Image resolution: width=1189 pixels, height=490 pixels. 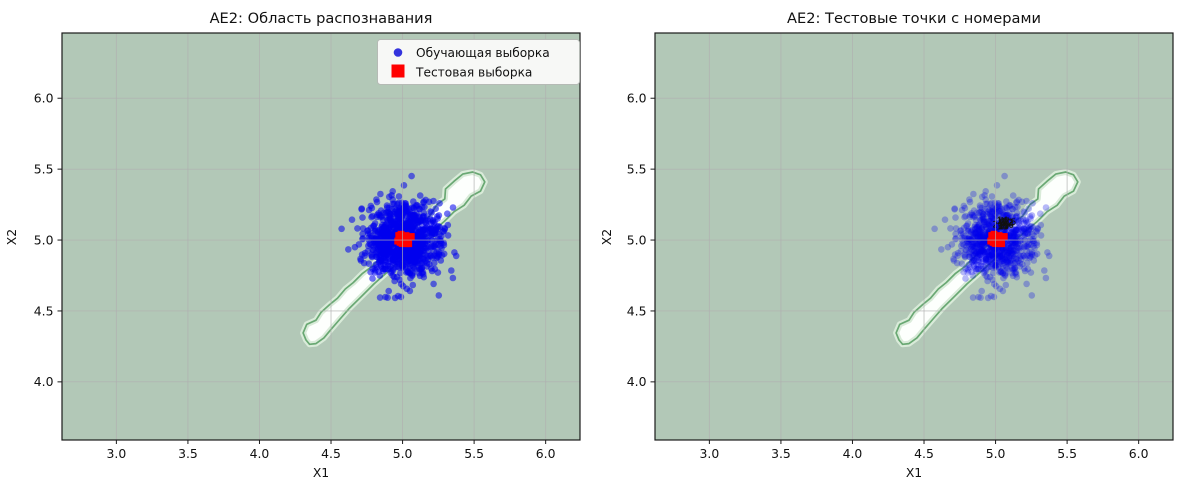 I want to click on left-xaxis-label: X1, so click(x=321, y=472).